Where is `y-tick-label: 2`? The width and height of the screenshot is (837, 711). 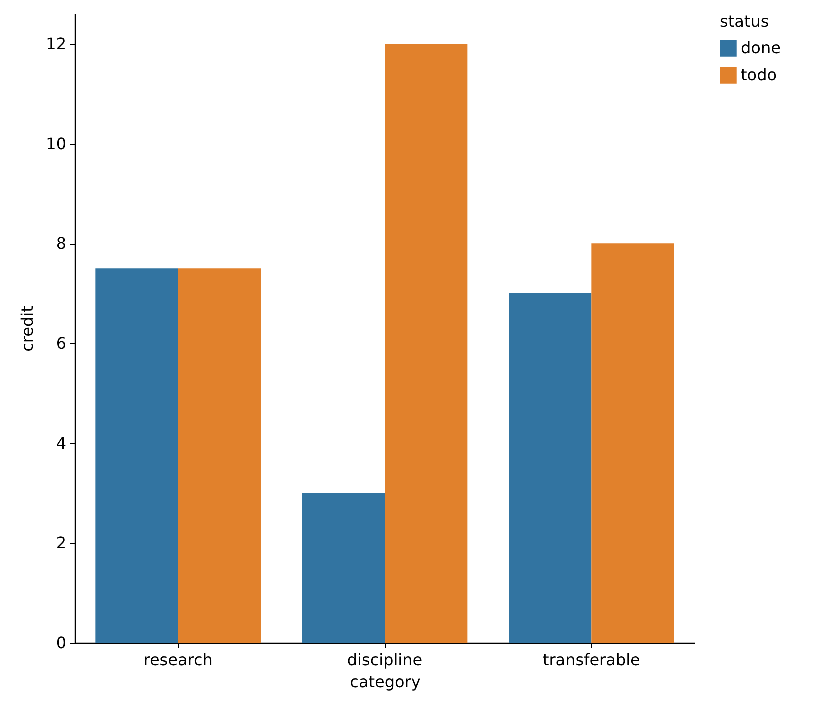
y-tick-label: 2 is located at coordinates (61, 543).